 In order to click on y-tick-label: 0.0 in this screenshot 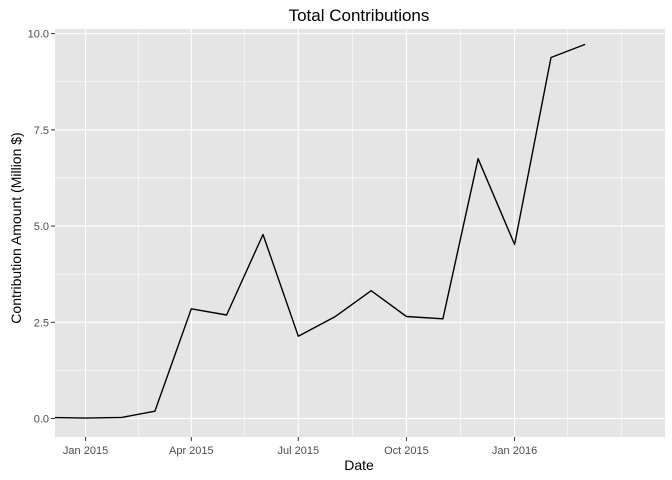, I will do `click(41, 420)`.